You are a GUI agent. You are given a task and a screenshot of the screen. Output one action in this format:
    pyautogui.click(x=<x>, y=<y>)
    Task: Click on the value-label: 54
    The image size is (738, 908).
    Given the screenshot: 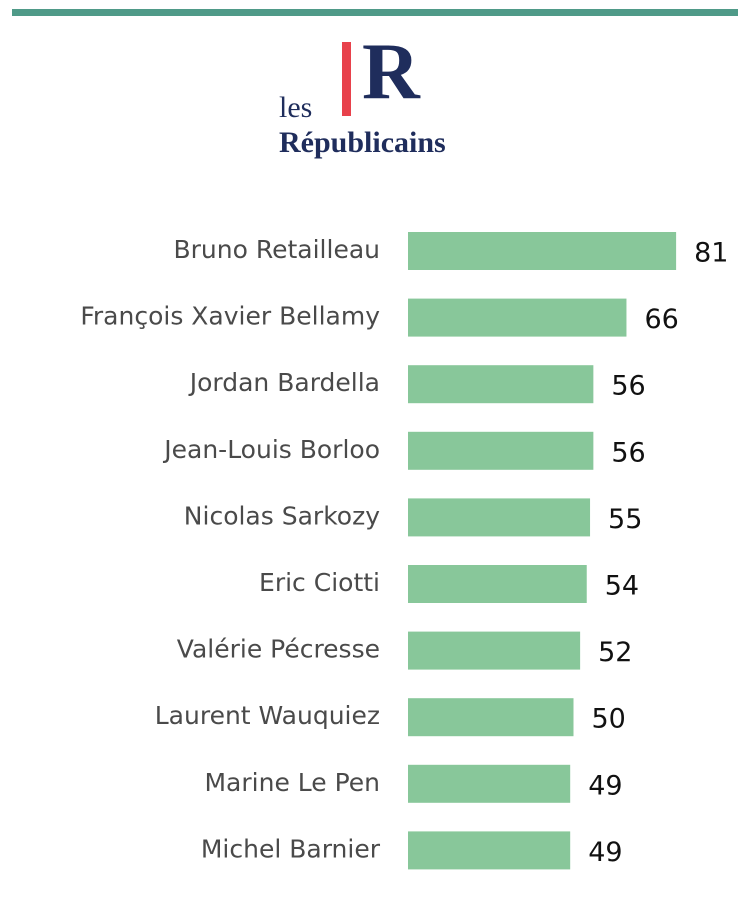 What is the action you would take?
    pyautogui.click(x=622, y=586)
    